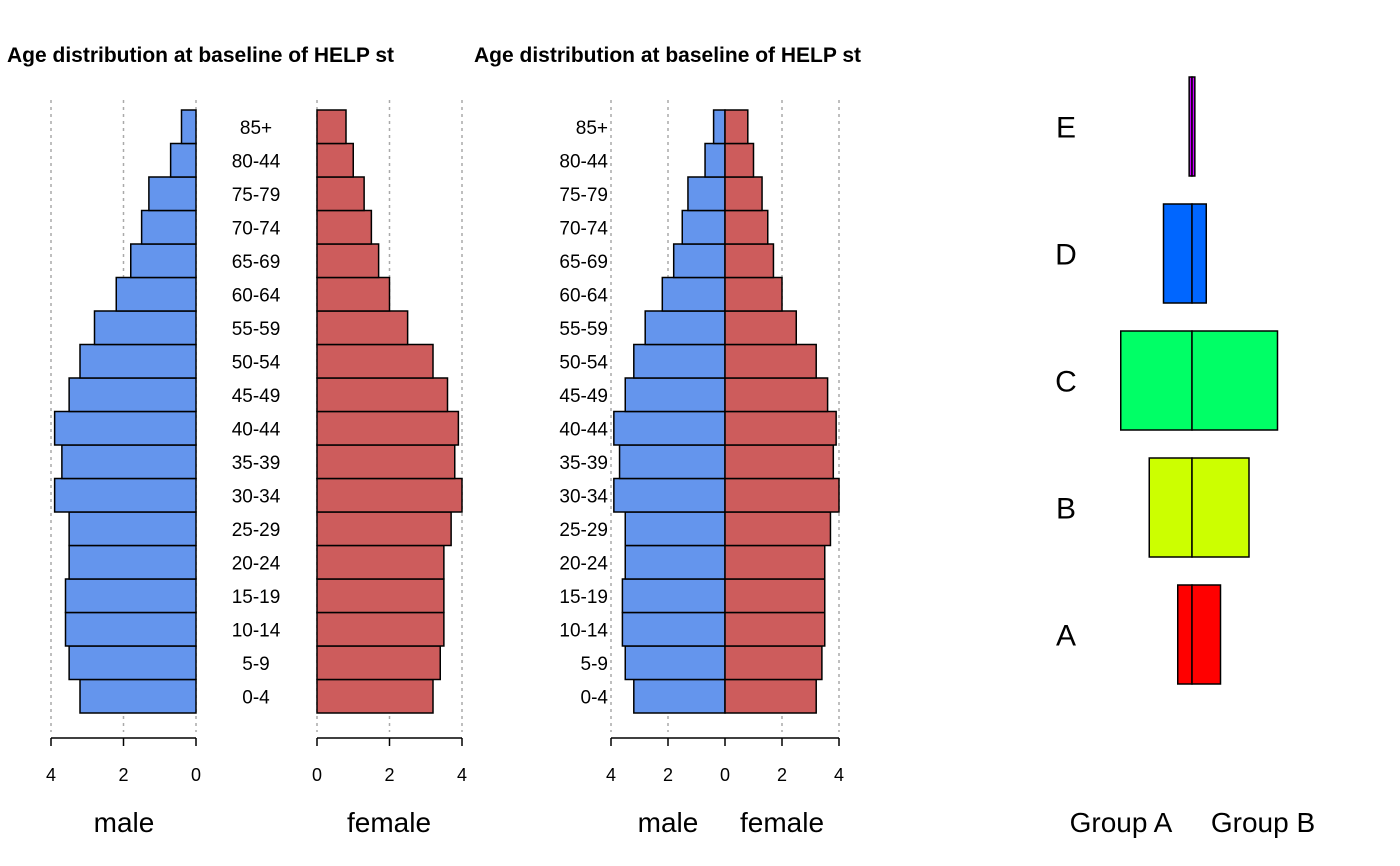 The width and height of the screenshot is (1400, 866). What do you see at coordinates (1263, 822) in the screenshot?
I see `x-axis-label-group-b: Group B` at bounding box center [1263, 822].